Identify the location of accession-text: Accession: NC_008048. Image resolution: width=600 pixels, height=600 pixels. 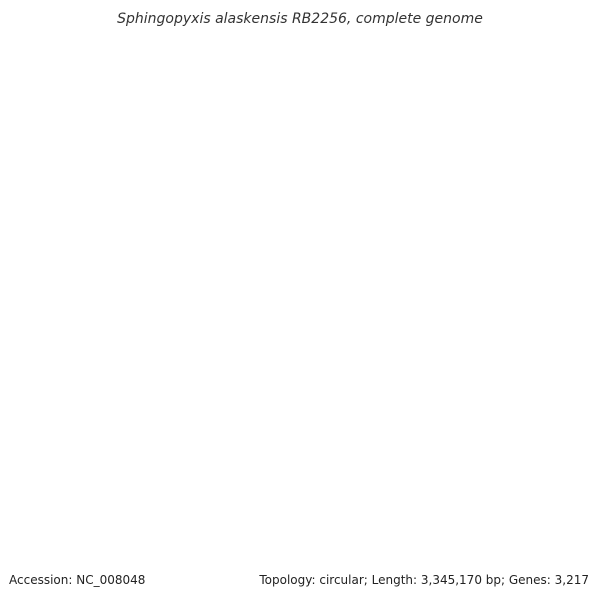
(77, 580).